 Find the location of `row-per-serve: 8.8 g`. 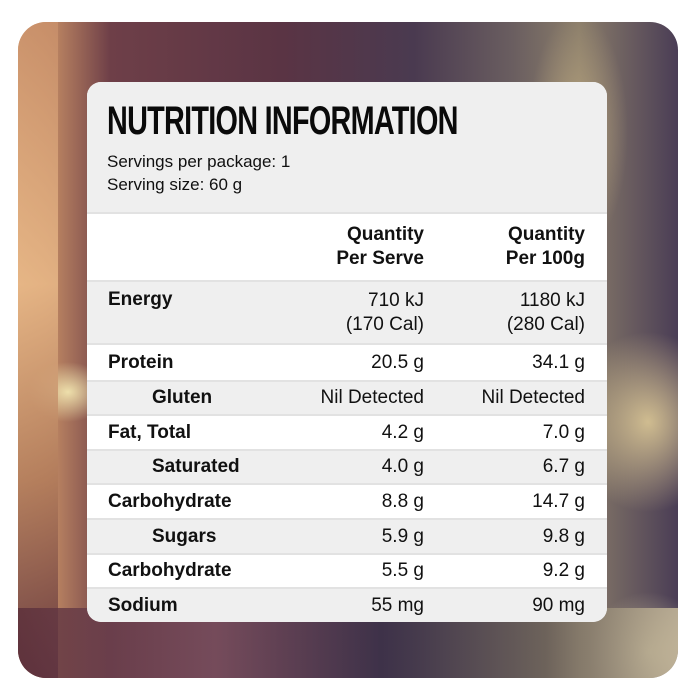

row-per-serve: 8.8 g is located at coordinates (402, 501).